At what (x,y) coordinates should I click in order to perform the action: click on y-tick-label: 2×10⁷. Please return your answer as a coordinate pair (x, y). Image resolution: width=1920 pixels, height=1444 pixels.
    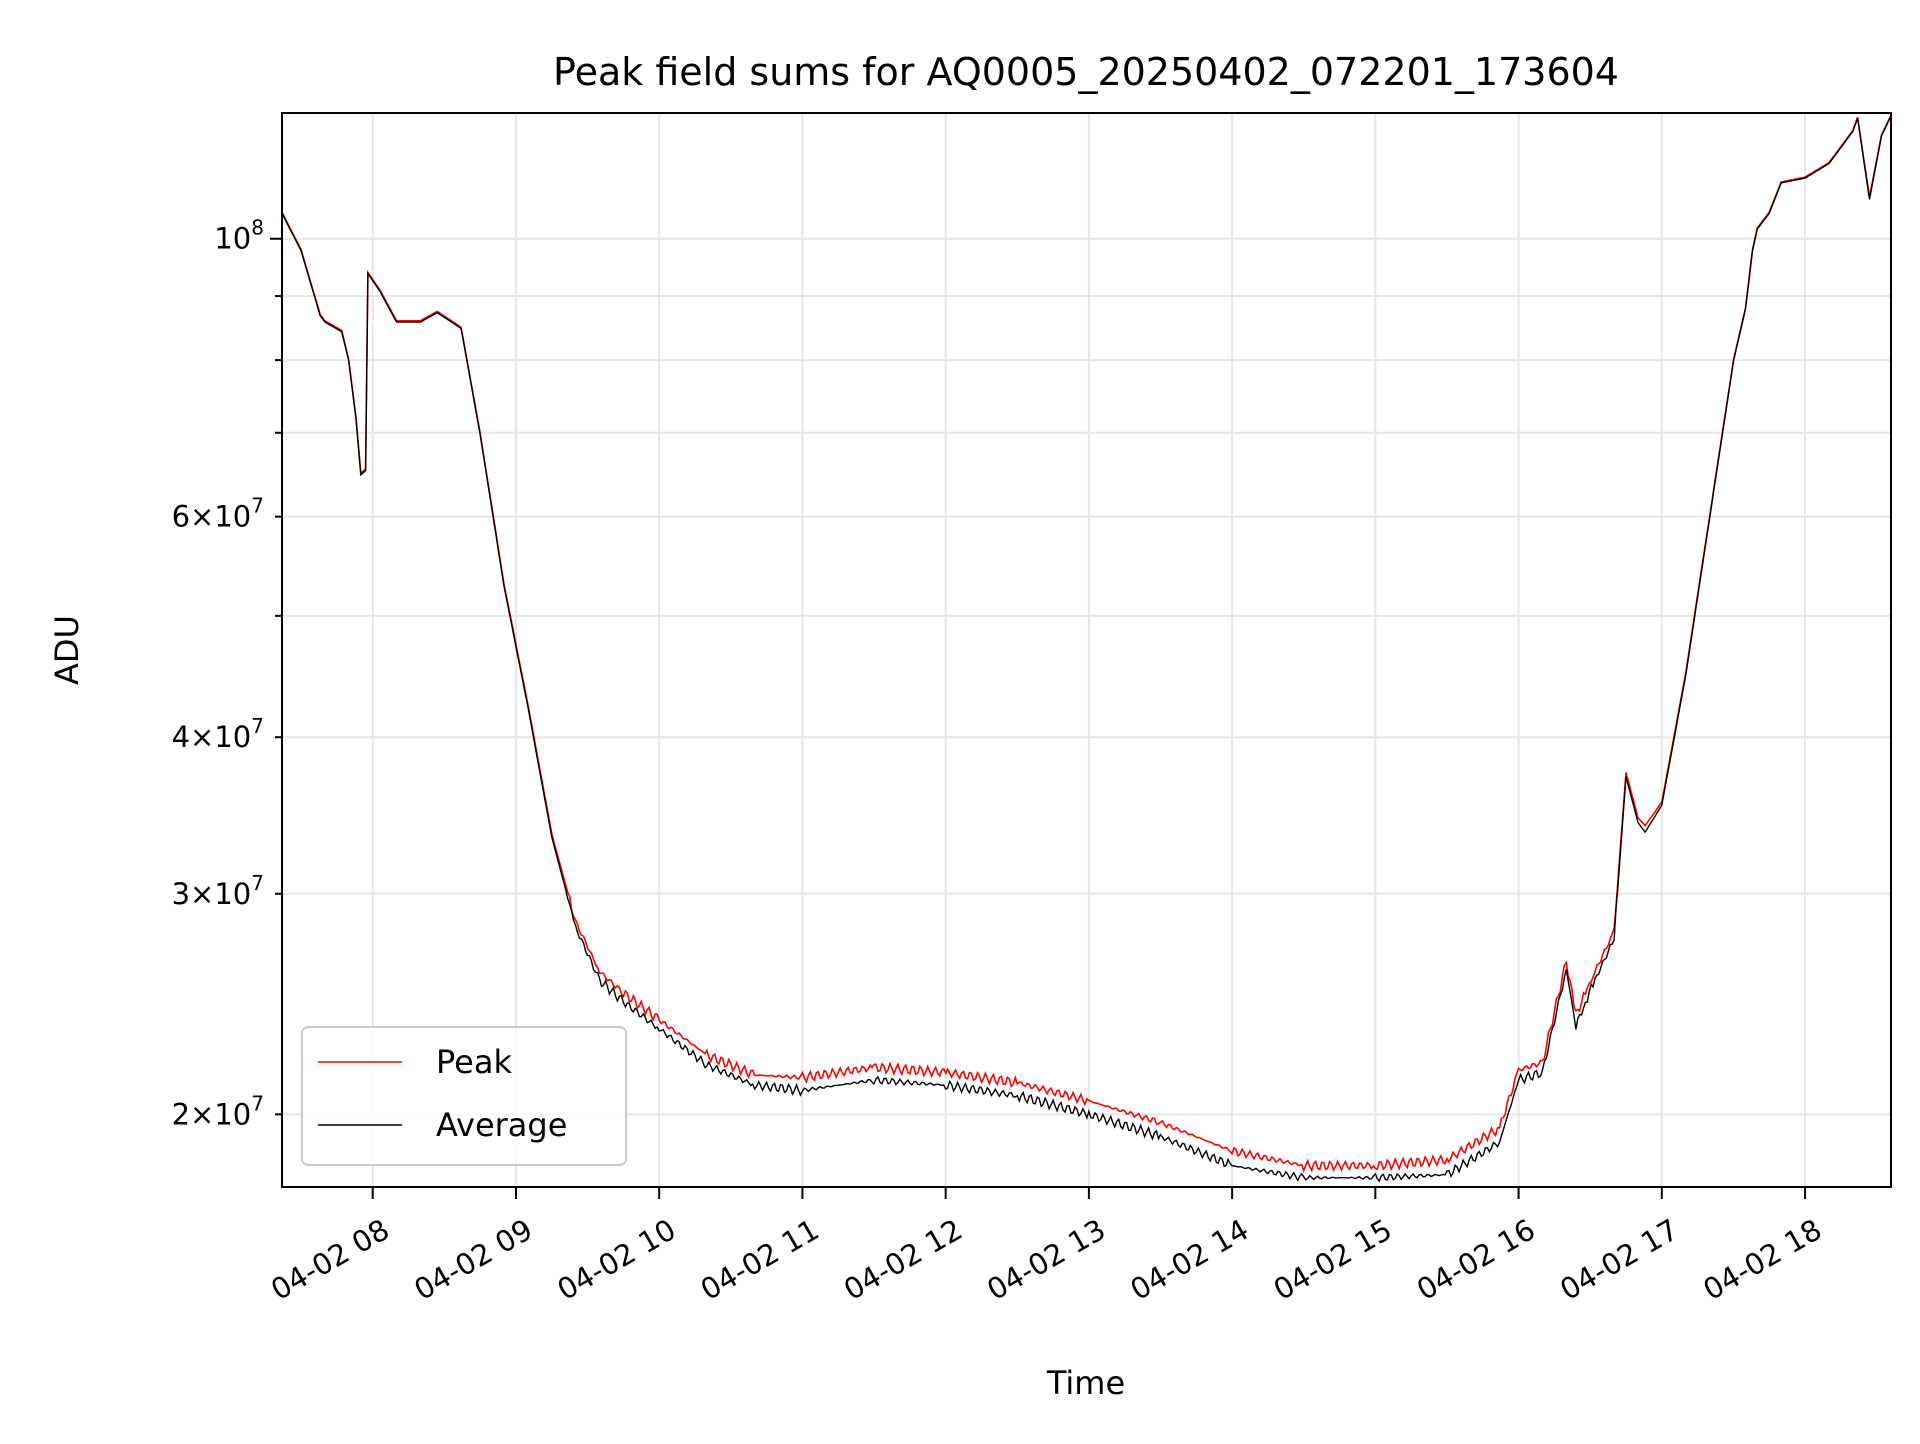
    Looking at the image, I should click on (218, 1111).